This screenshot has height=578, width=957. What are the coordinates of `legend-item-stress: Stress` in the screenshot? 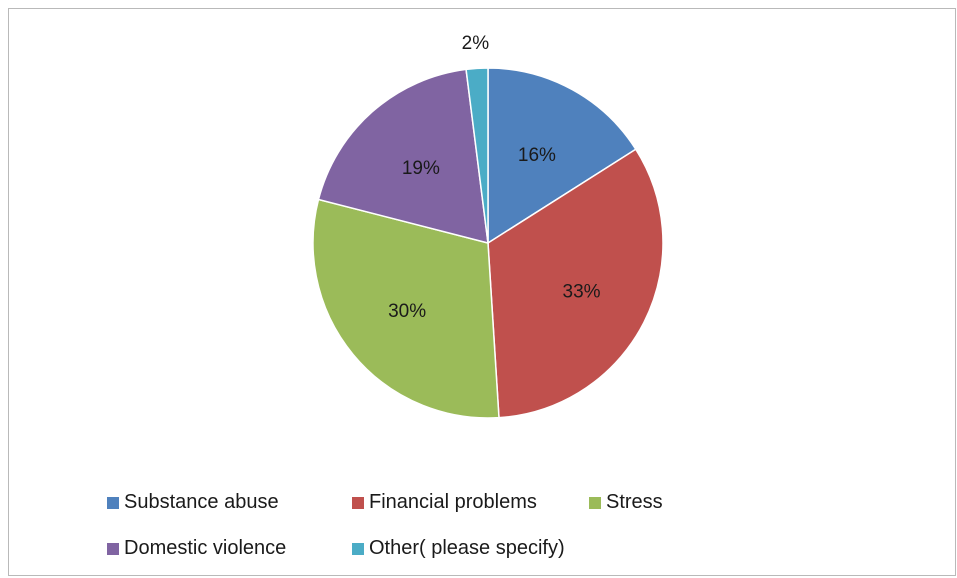 It's located at (626, 502).